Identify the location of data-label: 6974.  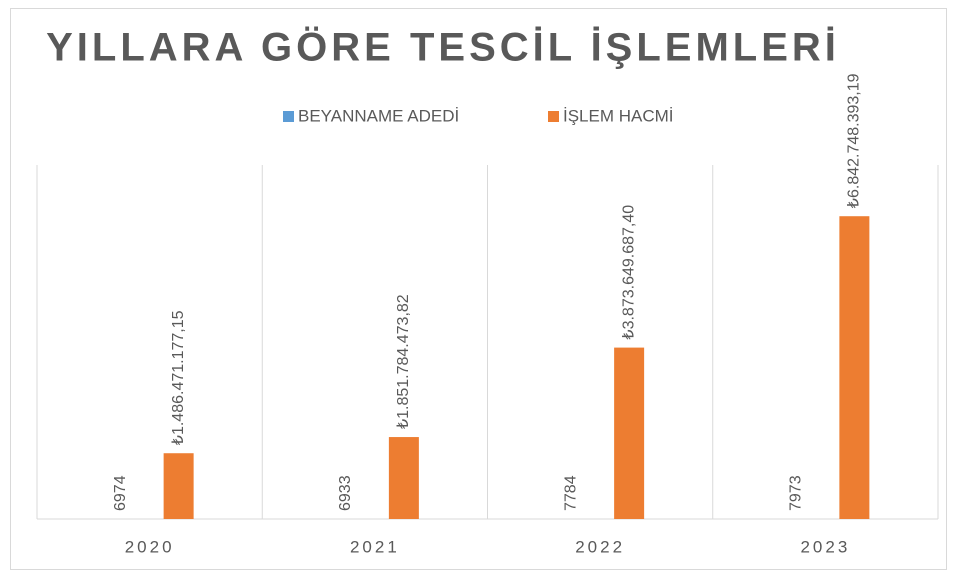
(120, 493).